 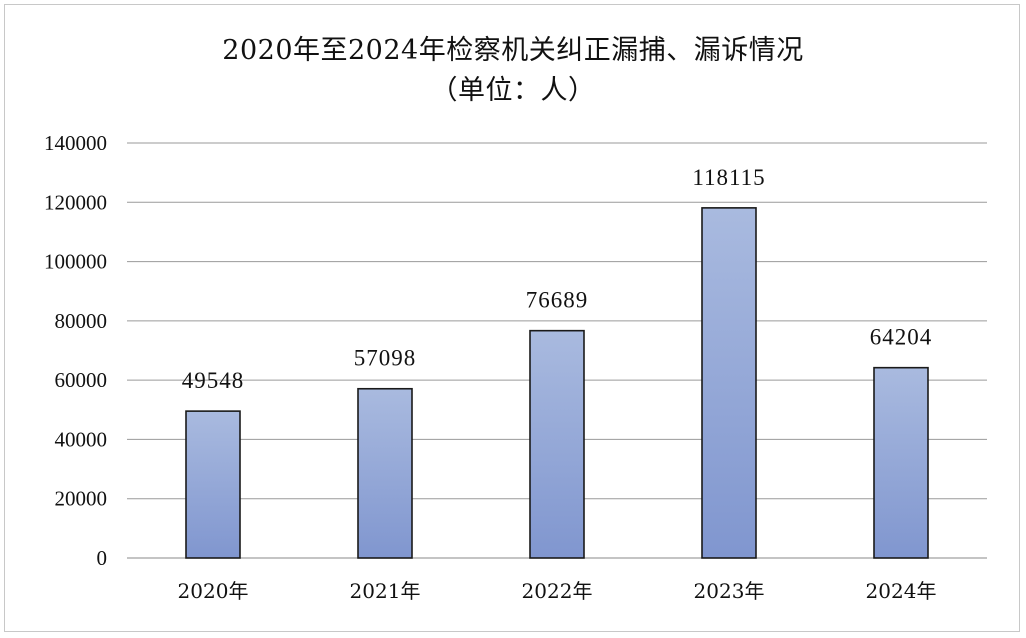 What do you see at coordinates (75, 350) in the screenshot?
I see `y-axis-ticks: 0 20000 40000 60000 80000 100000 120000 140000` at bounding box center [75, 350].